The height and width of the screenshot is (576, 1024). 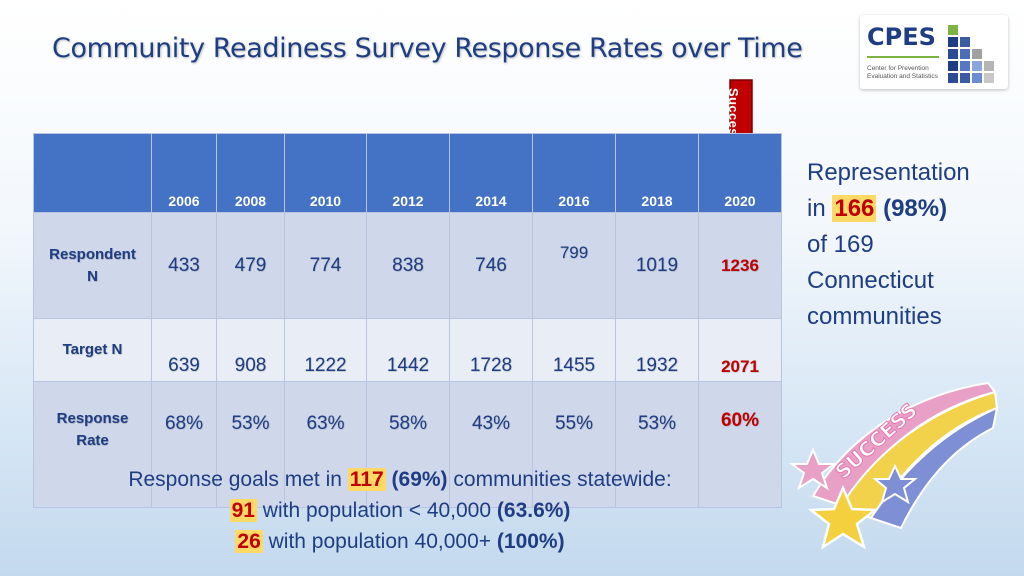 What do you see at coordinates (915, 208) in the screenshot?
I see `rep-pct: (98%)` at bounding box center [915, 208].